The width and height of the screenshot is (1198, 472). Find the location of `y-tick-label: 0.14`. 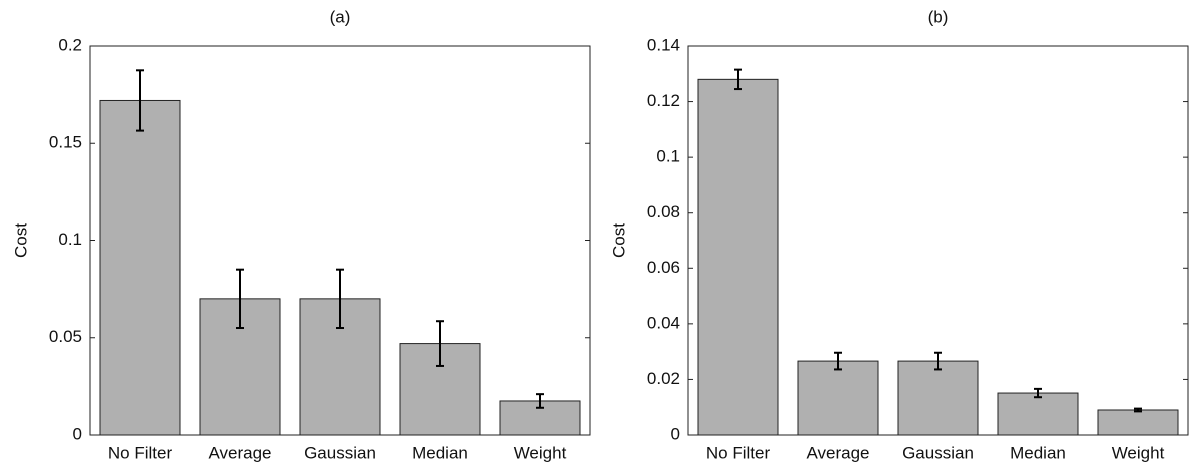

y-tick-label: 0.14 is located at coordinates (663, 44).